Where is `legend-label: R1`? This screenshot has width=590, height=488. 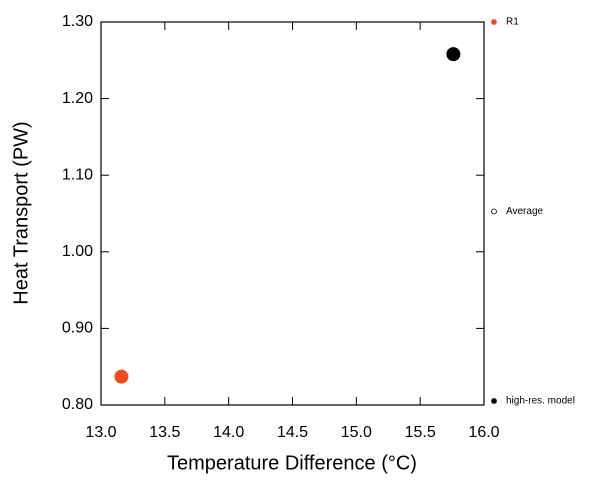 legend-label: R1 is located at coordinates (512, 22).